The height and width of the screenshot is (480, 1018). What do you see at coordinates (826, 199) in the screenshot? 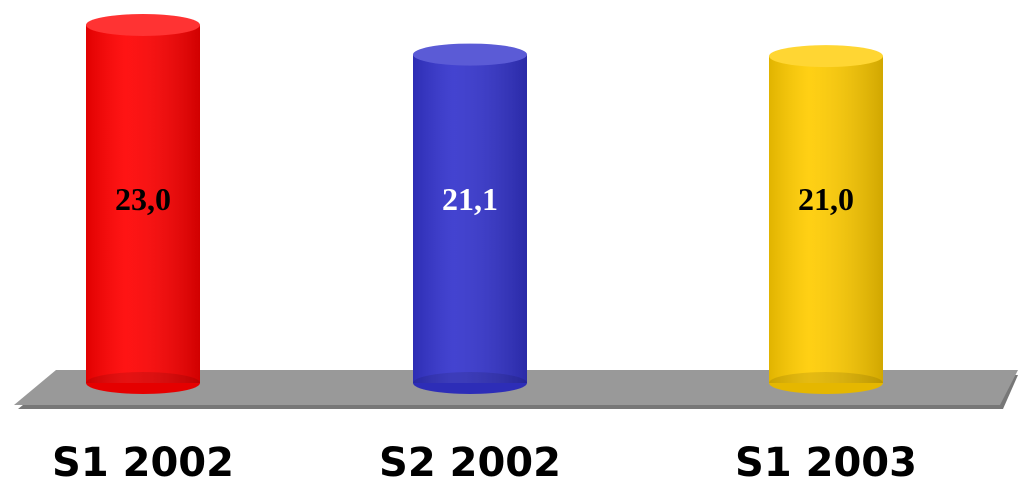
I see `value-label: 21,0` at bounding box center [826, 199].